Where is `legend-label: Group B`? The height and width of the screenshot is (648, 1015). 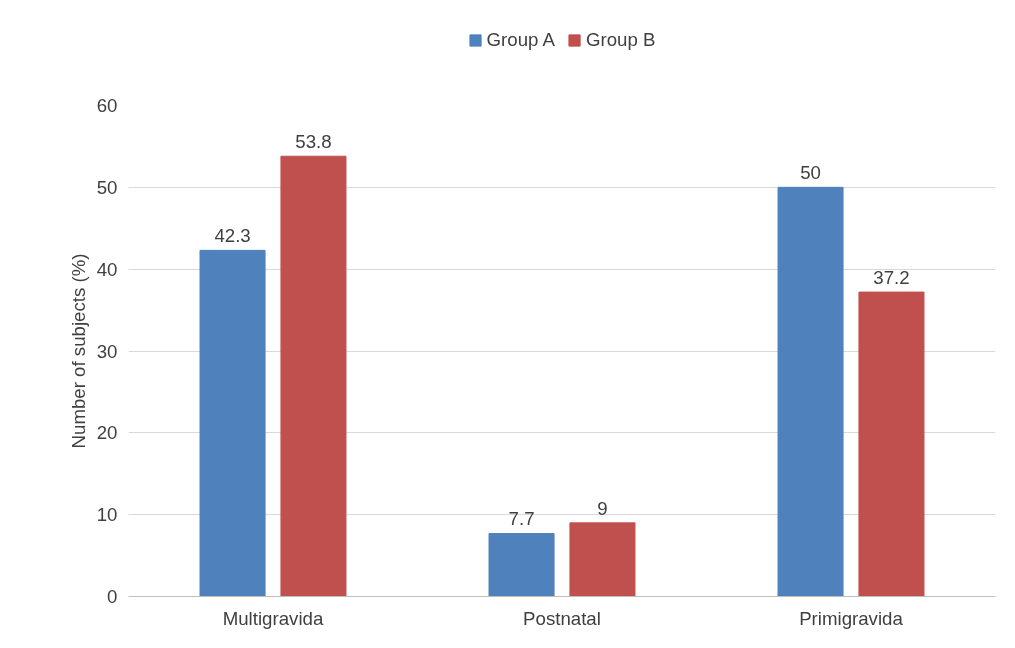
legend-label: Group B is located at coordinates (620, 40).